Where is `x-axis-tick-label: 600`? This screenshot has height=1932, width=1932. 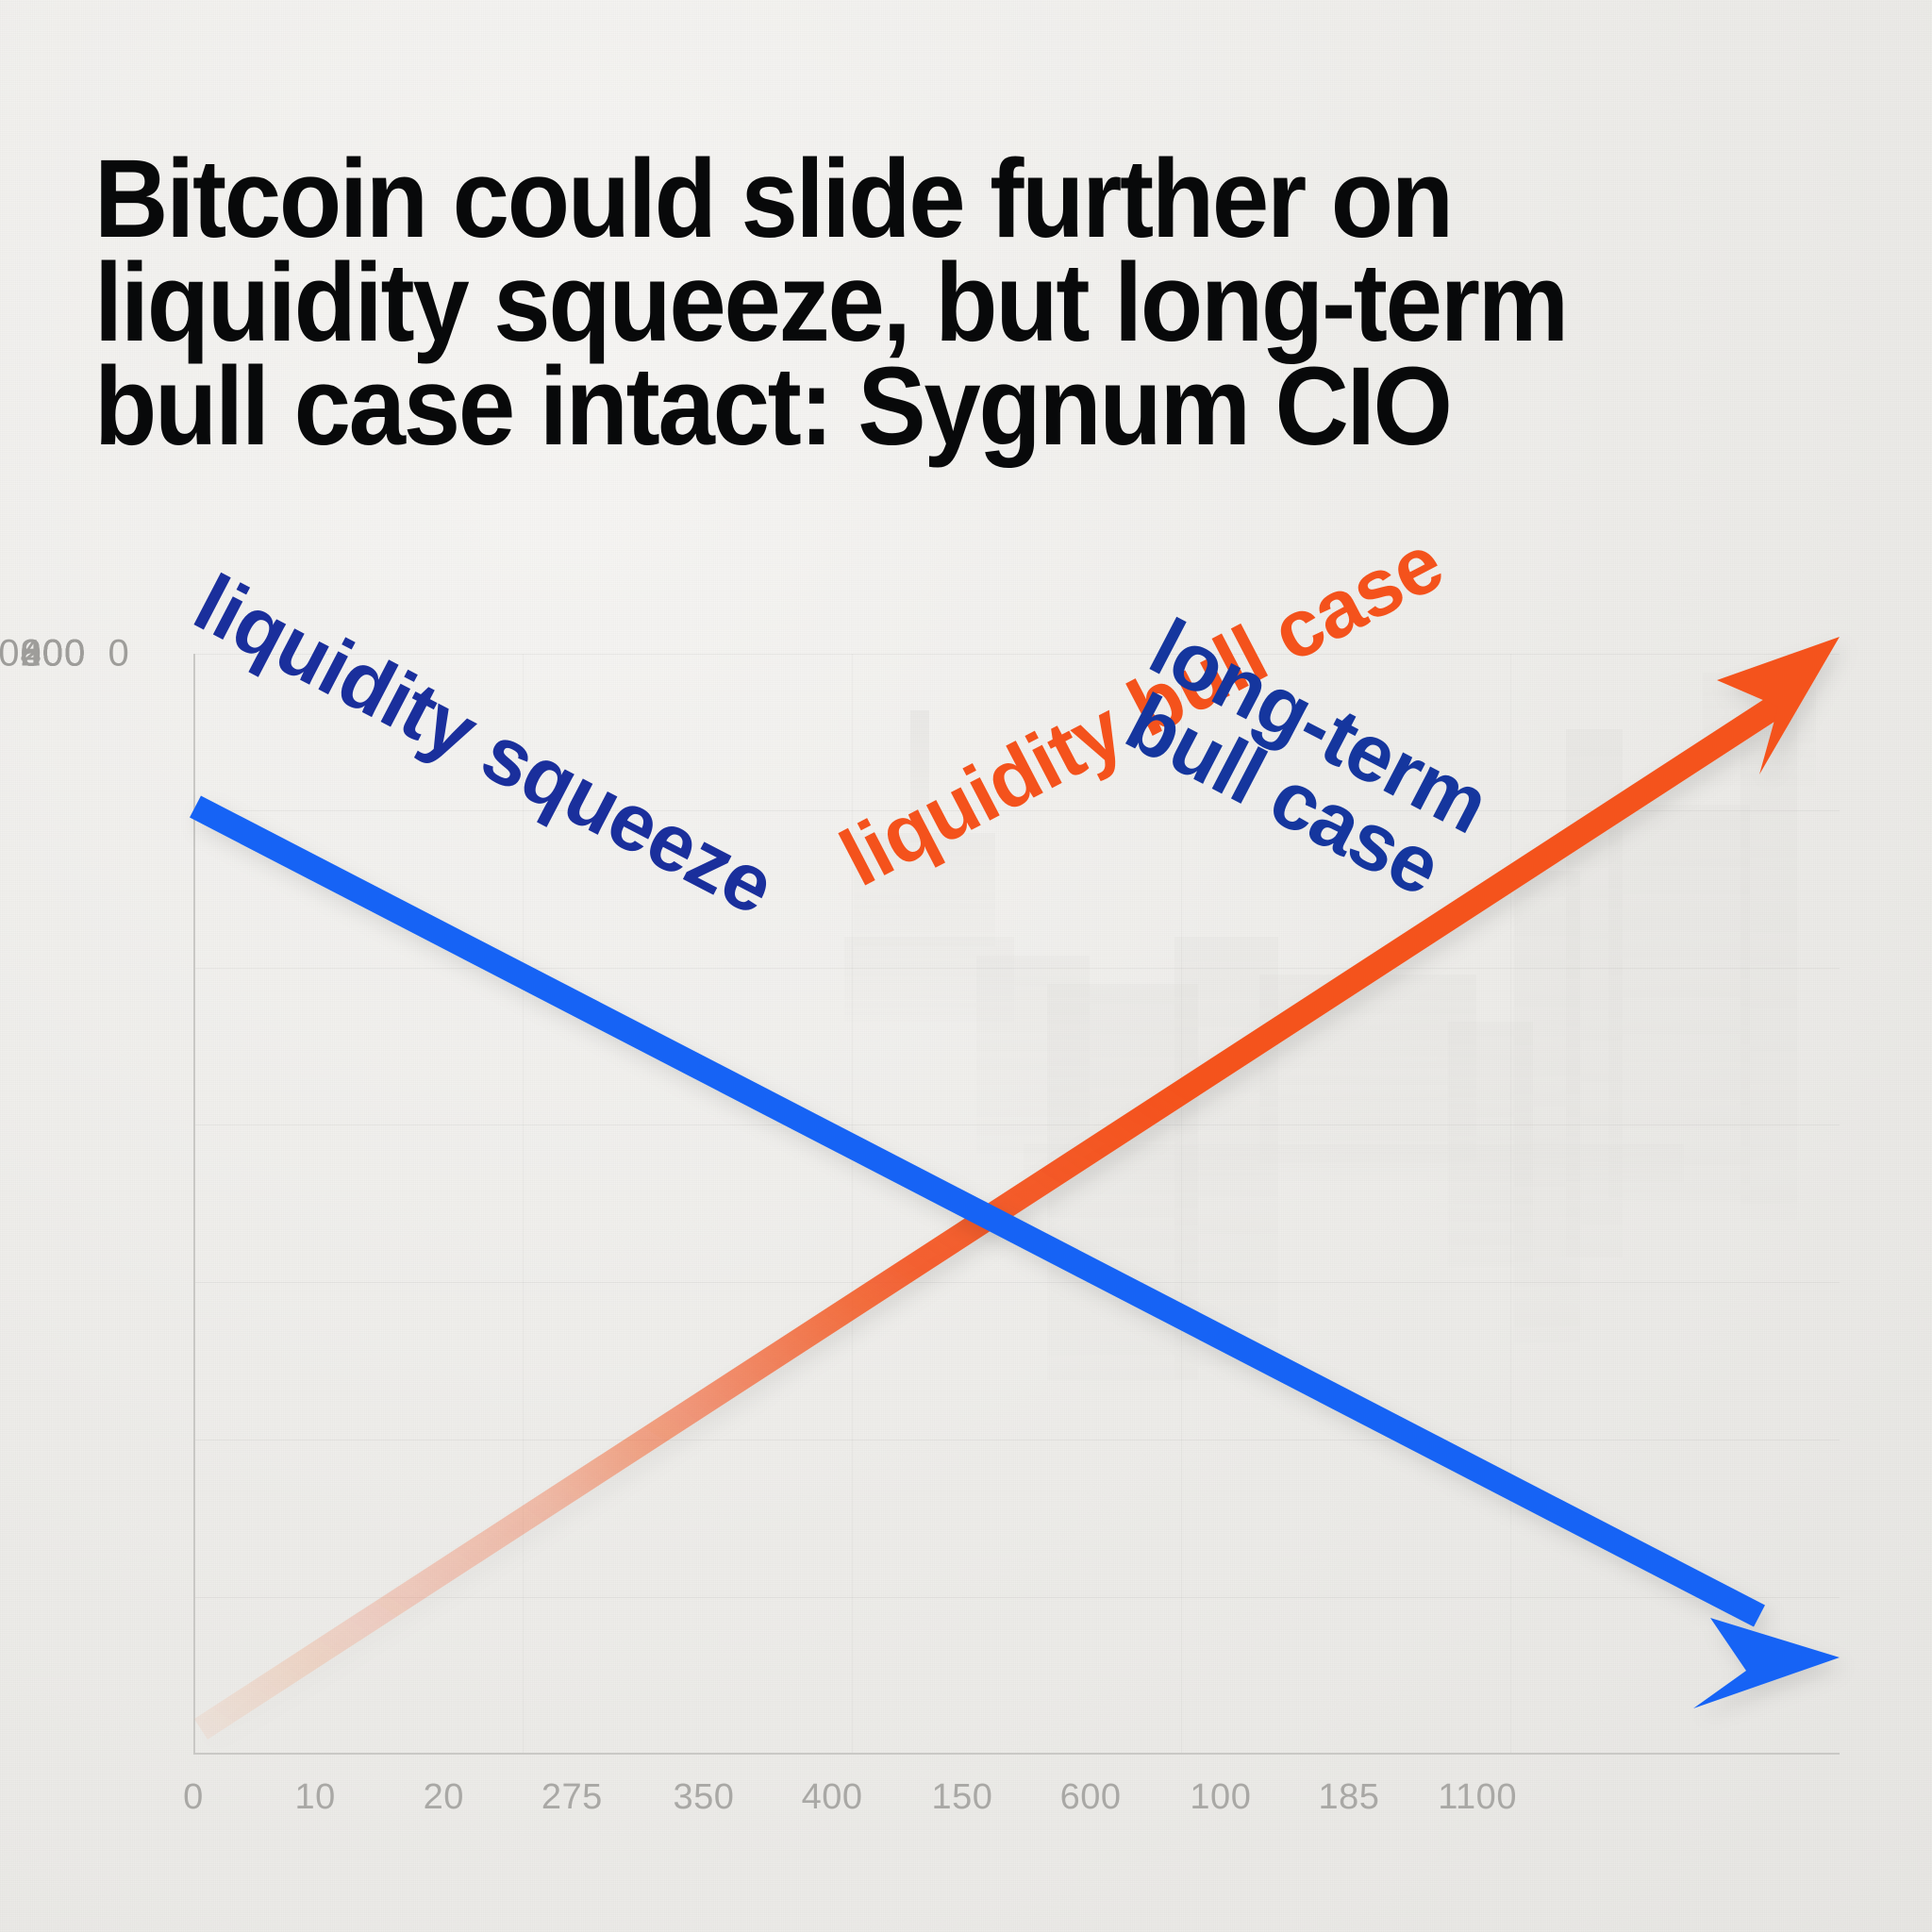 x-axis-tick-label: 600 is located at coordinates (1091, 1797).